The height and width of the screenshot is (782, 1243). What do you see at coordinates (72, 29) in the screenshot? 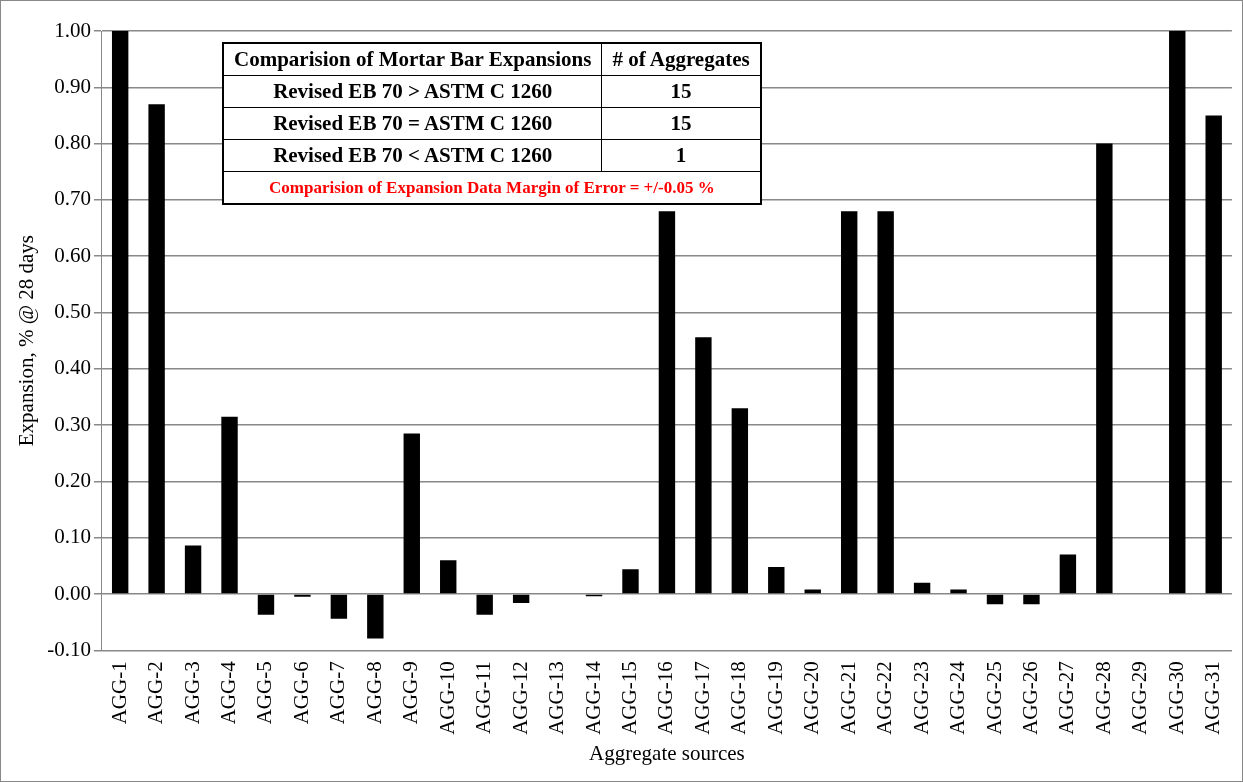
I see `y-tick-label: 1.00` at bounding box center [72, 29].